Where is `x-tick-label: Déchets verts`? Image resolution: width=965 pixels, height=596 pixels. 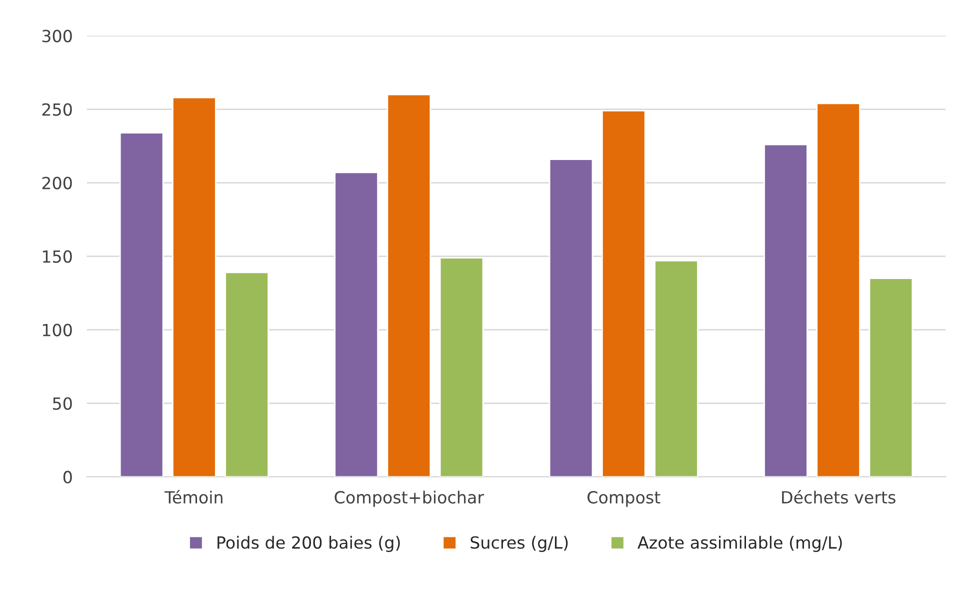 x-tick-label: Déchets verts is located at coordinates (839, 497).